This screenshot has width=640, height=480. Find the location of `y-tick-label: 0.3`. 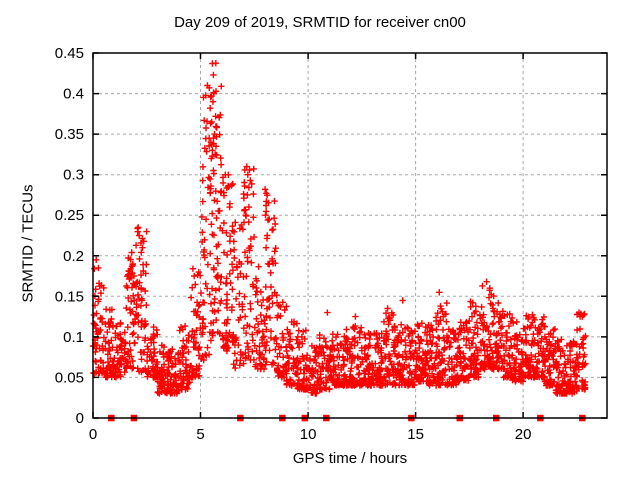

y-tick-label: 0.3 is located at coordinates (73, 175).